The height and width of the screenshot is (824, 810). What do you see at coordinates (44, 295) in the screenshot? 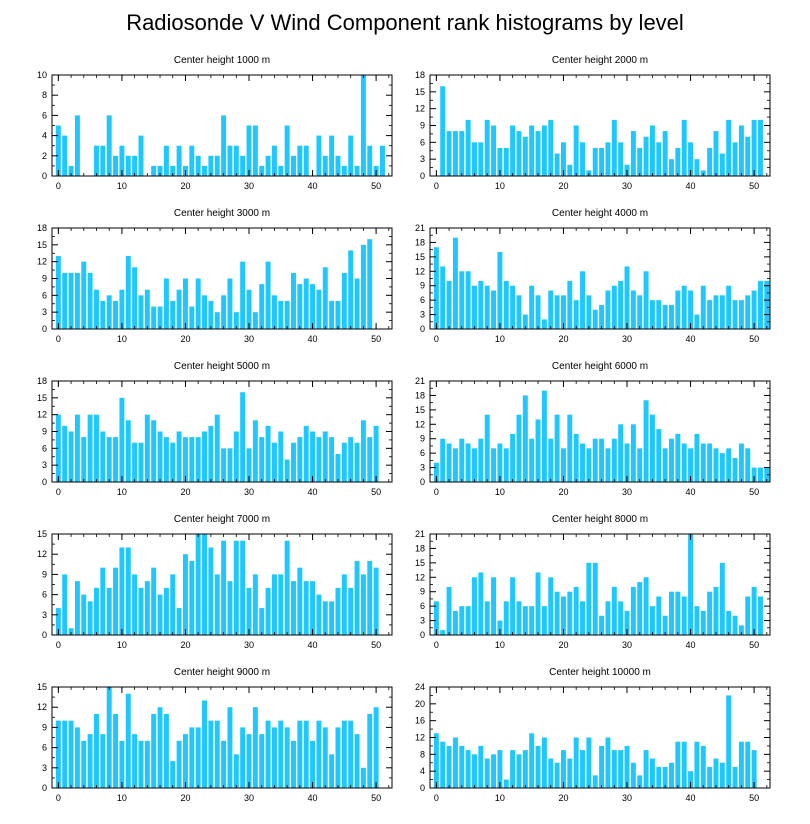
I see `y-tick-label: 6` at bounding box center [44, 295].